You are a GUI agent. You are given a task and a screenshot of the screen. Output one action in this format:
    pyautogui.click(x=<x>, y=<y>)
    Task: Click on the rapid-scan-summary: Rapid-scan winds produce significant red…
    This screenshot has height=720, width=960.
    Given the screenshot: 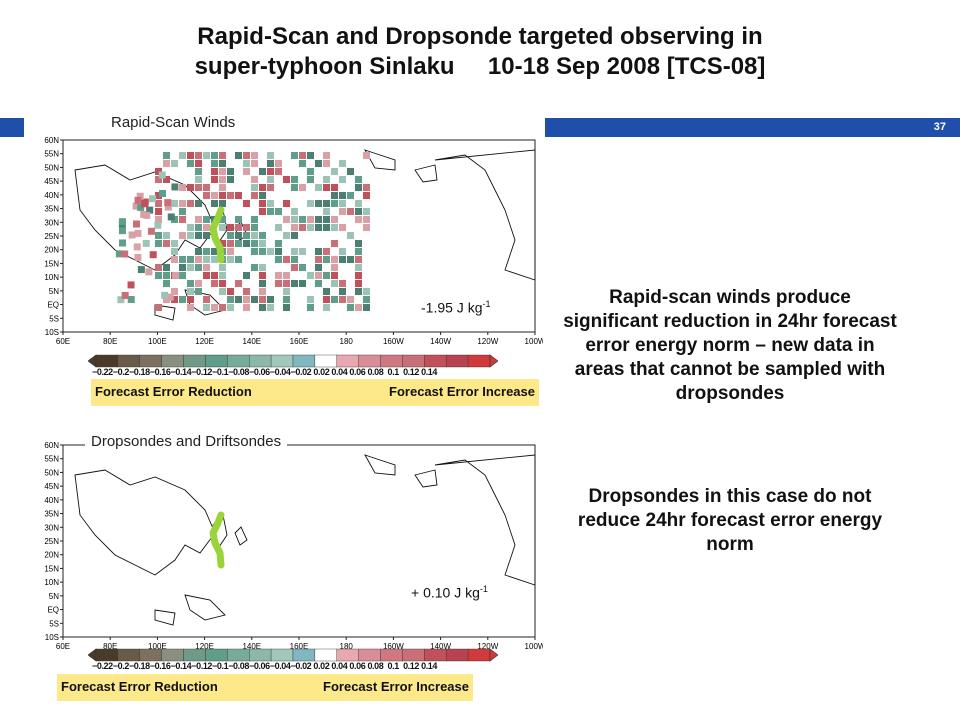 What is the action you would take?
    pyautogui.click(x=730, y=345)
    